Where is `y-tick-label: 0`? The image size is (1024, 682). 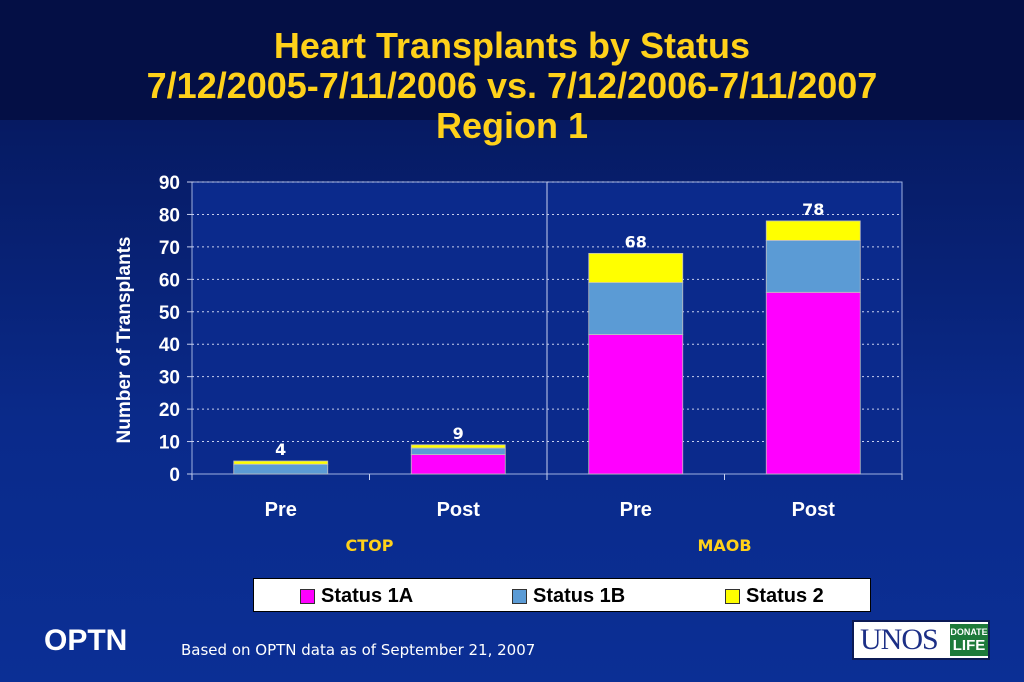
y-tick-label: 0 is located at coordinates (174, 475).